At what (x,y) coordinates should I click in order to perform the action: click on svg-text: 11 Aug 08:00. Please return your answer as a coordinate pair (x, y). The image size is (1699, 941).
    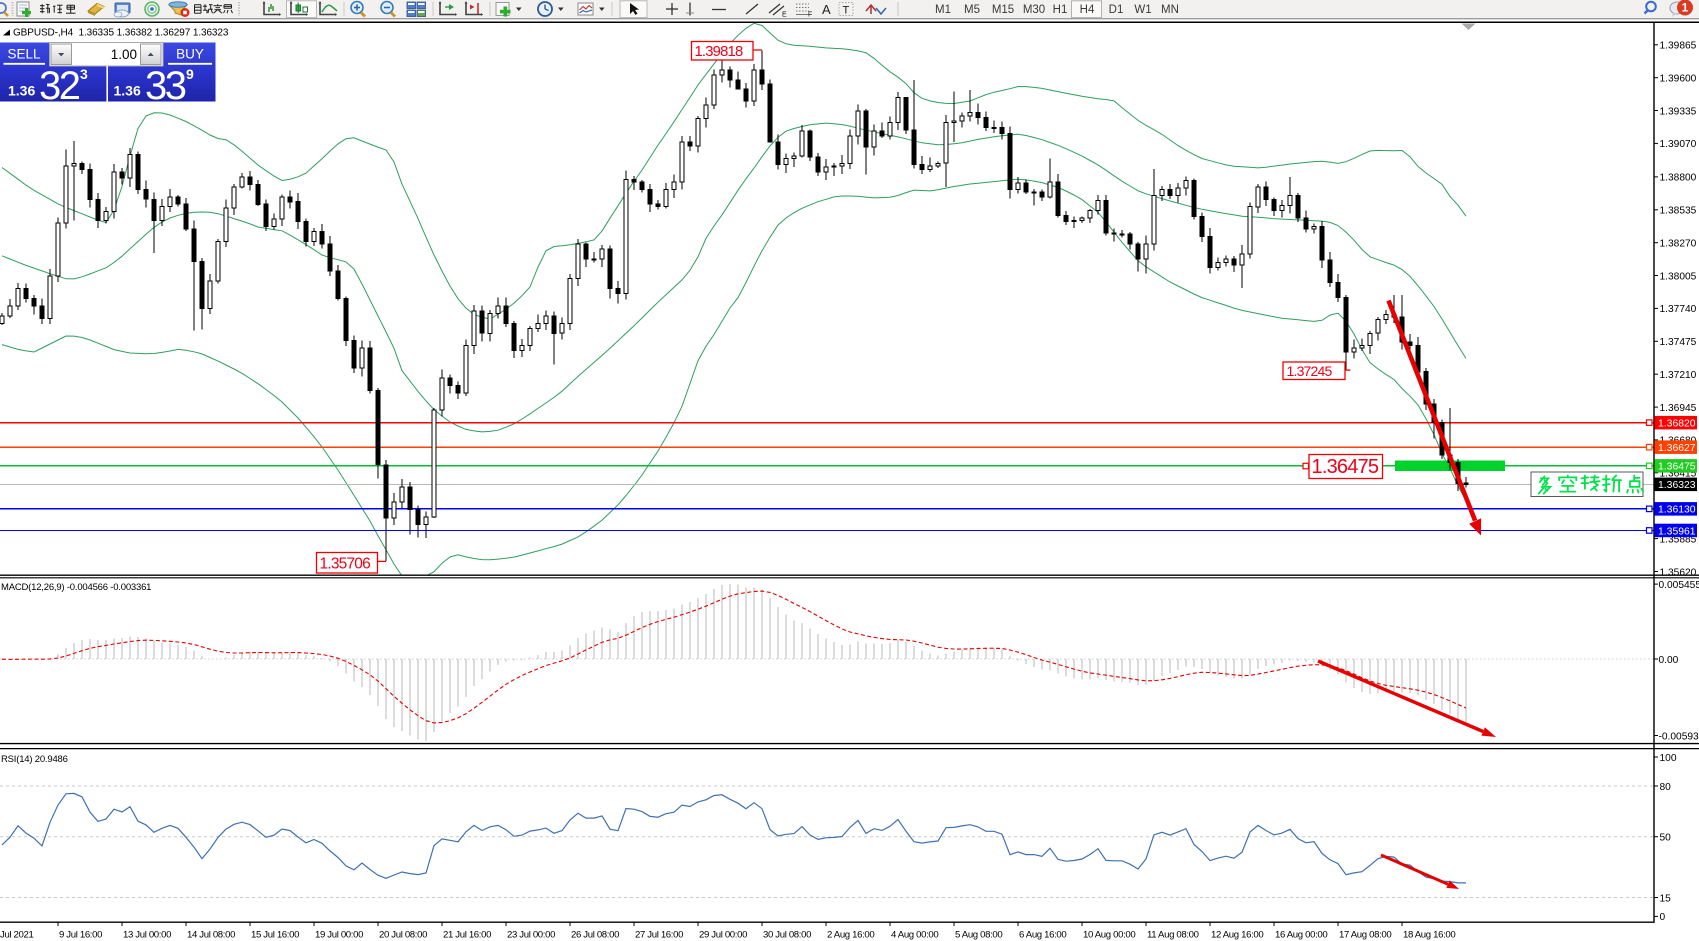
    Looking at the image, I should click on (1173, 935).